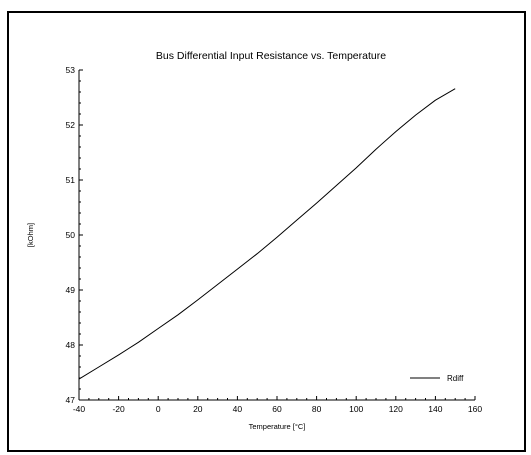 Image resolution: width=531 pixels, height=455 pixels. I want to click on y-axis-label: [kOhm], so click(30, 235).